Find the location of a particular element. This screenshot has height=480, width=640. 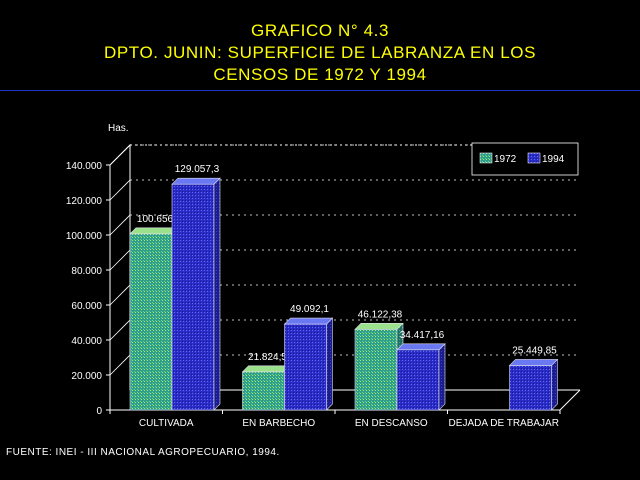

x-tick-label: EN DESCANSO is located at coordinates (391, 423).